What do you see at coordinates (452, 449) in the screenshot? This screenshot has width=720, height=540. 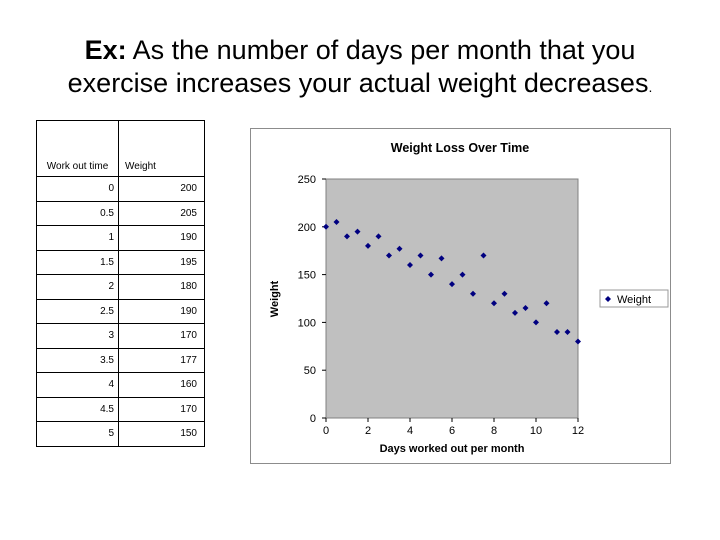 I see `x-axis-label: Days worked out per month` at bounding box center [452, 449].